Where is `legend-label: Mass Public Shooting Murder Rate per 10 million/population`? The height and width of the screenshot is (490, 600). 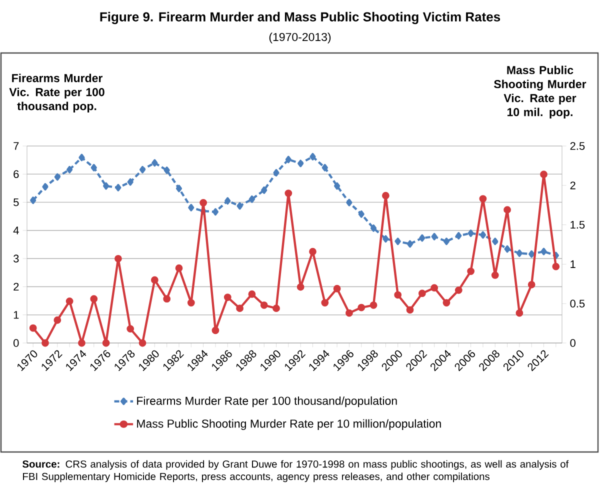 legend-label: Mass Public Shooting Murder Rate per 10 million/population is located at coordinates (289, 424).